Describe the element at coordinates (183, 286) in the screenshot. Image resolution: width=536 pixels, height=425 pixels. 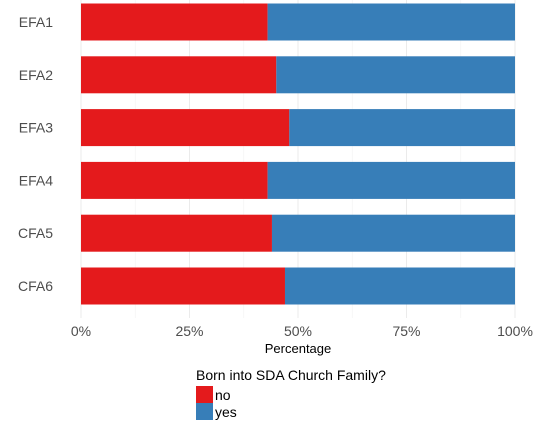
I see `bar-cfa6-no` at that location.